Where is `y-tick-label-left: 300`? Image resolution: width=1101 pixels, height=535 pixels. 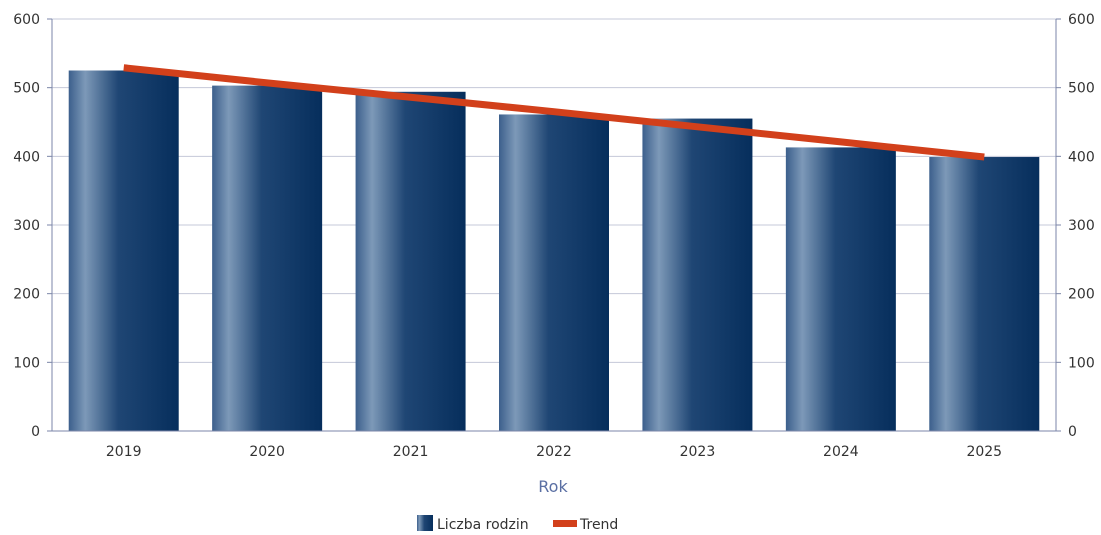 y-tick-label-left: 300 is located at coordinates (26, 226).